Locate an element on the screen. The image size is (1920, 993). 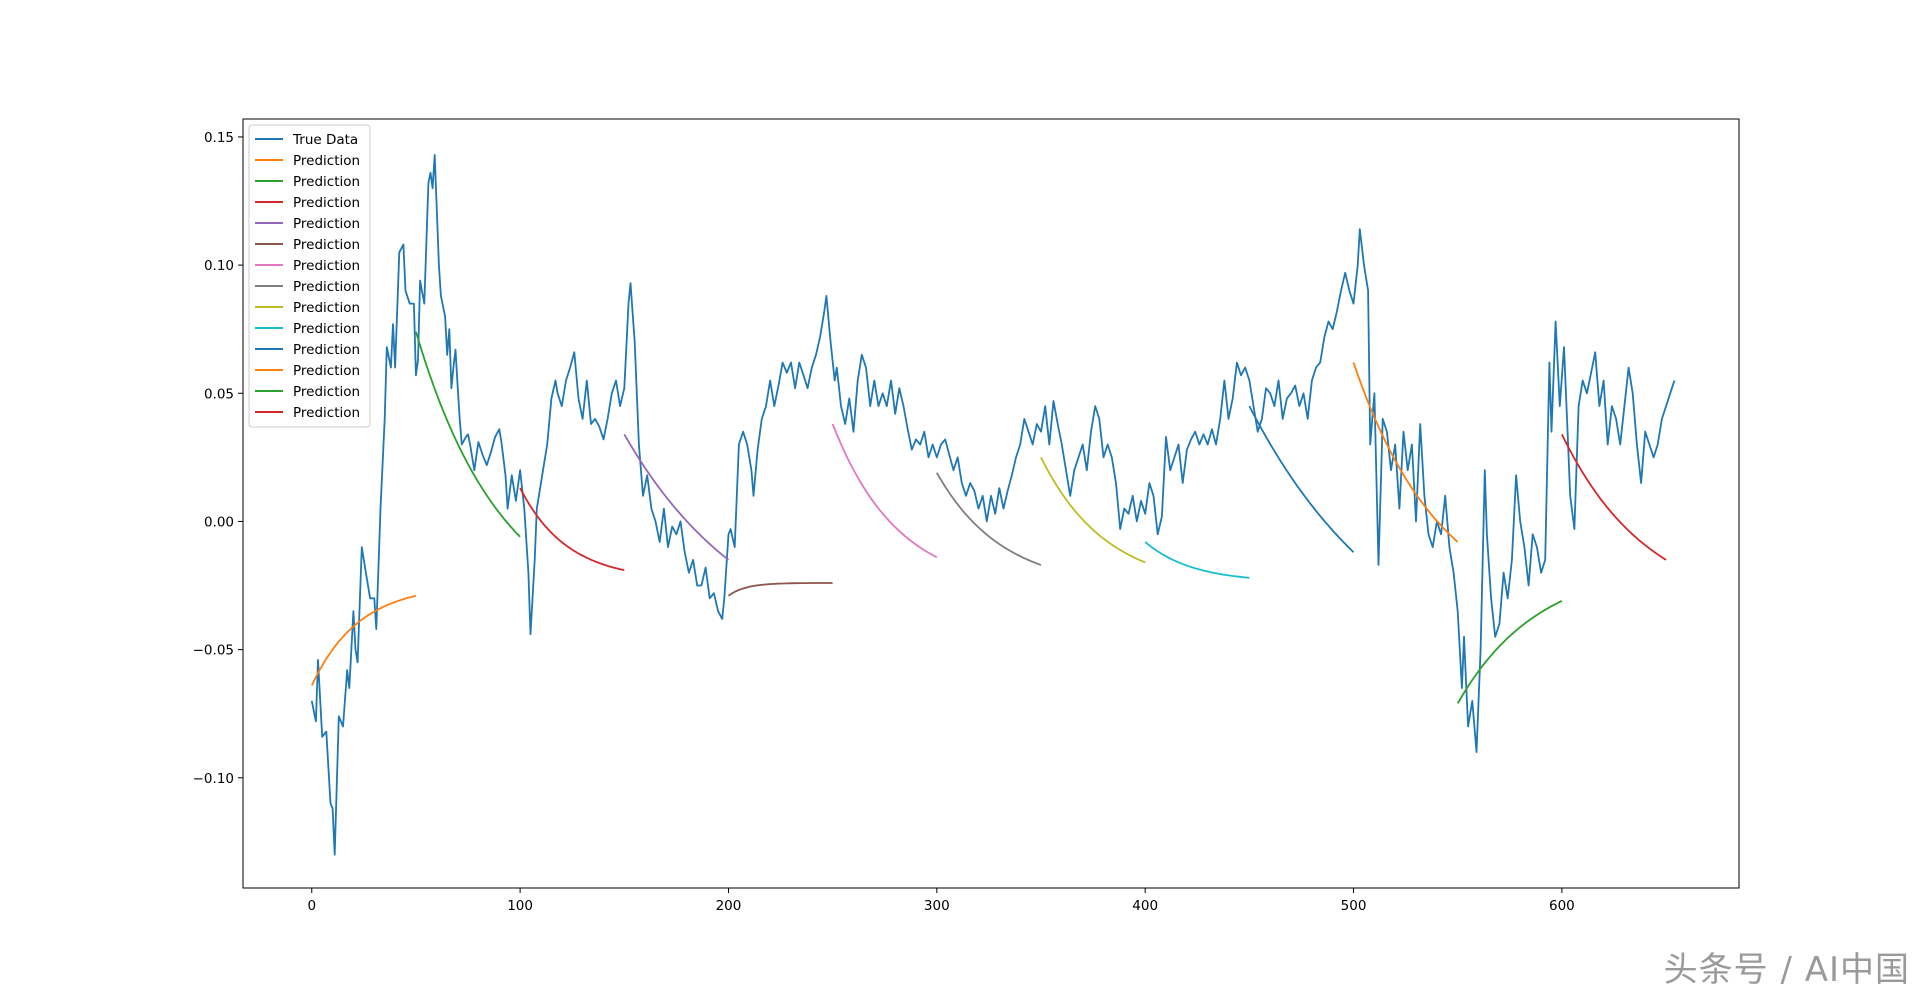
x-tick-label: 100 is located at coordinates (520, 906).